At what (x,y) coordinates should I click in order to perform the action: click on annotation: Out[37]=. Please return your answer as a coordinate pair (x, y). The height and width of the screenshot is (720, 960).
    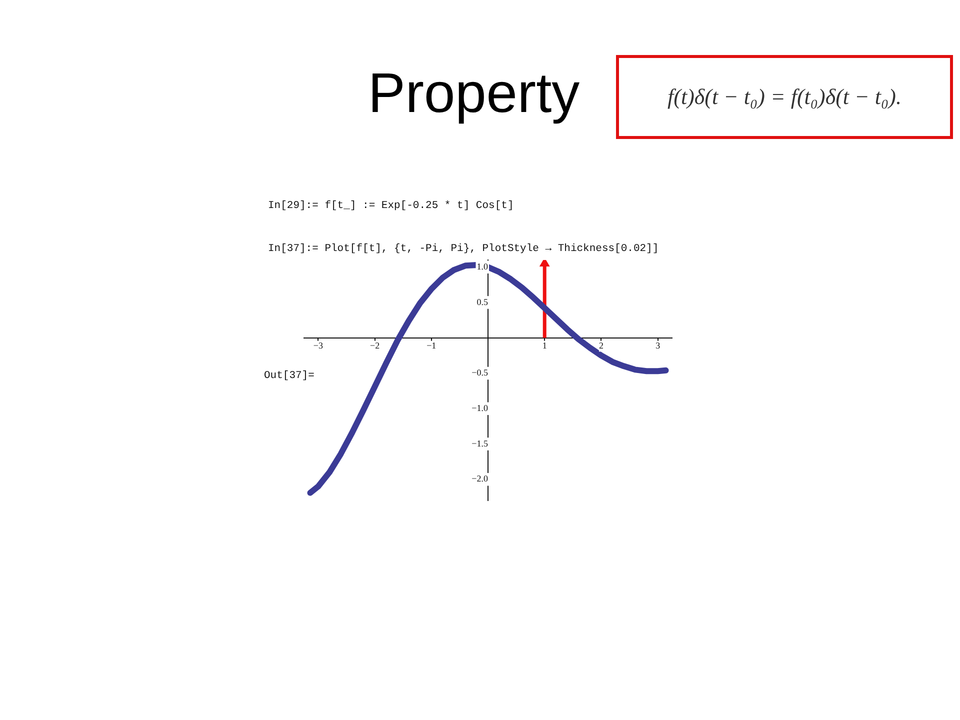
    Looking at the image, I should click on (289, 376).